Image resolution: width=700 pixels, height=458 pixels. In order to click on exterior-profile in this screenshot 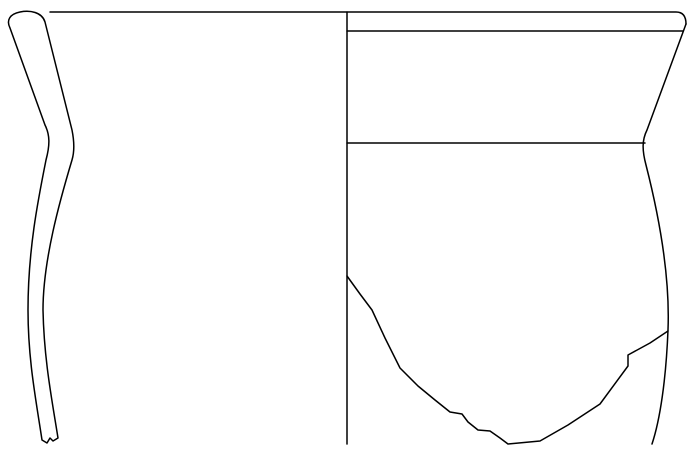, I will do `click(664, 234)`.